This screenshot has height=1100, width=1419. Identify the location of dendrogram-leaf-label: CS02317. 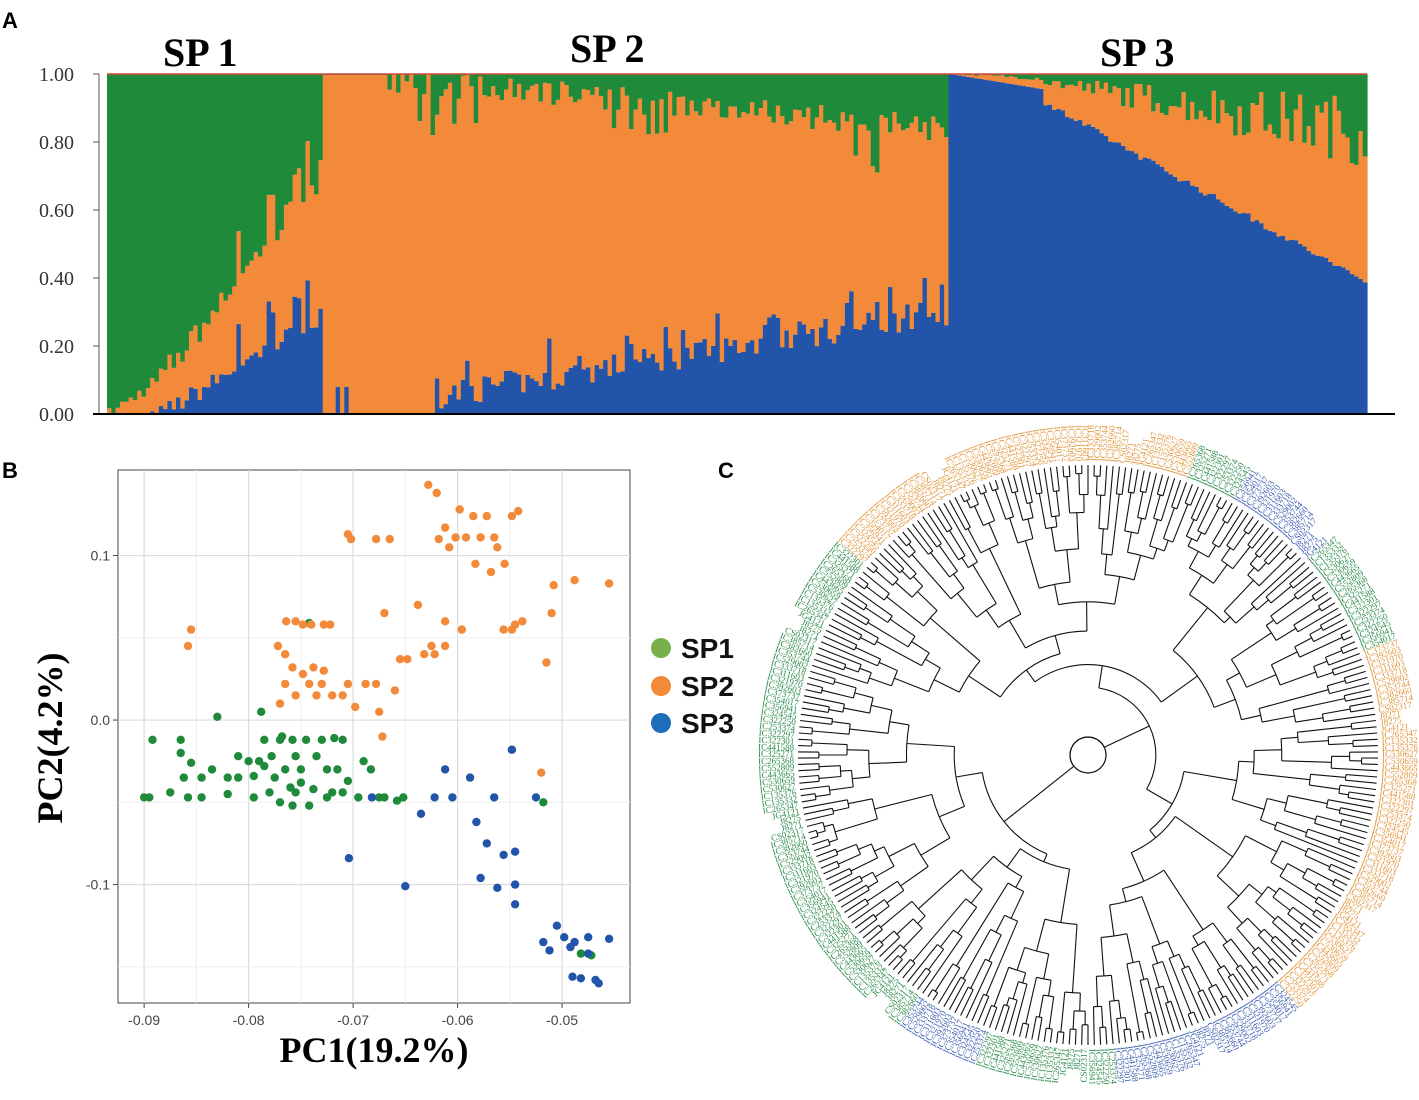
(1124, 446).